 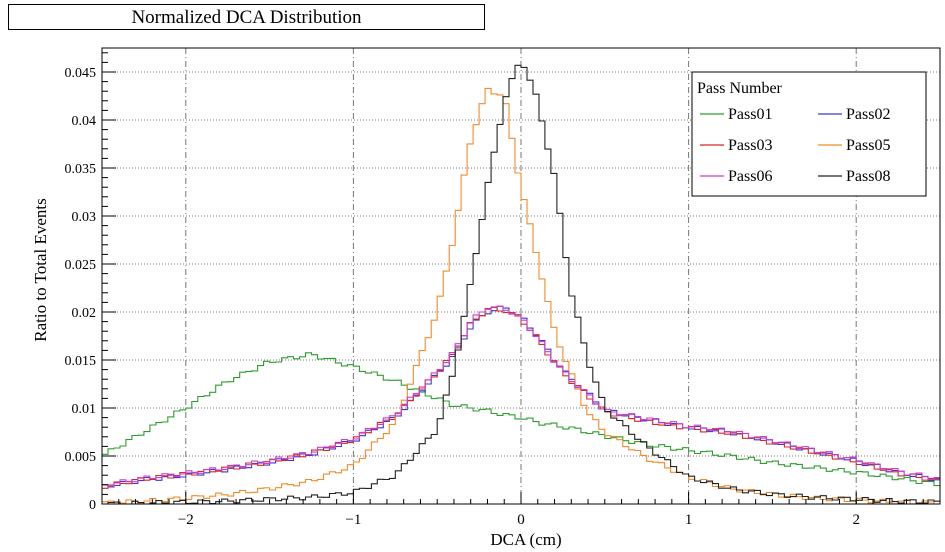 I want to click on y-tick-label: 0.04, so click(x=84, y=121).